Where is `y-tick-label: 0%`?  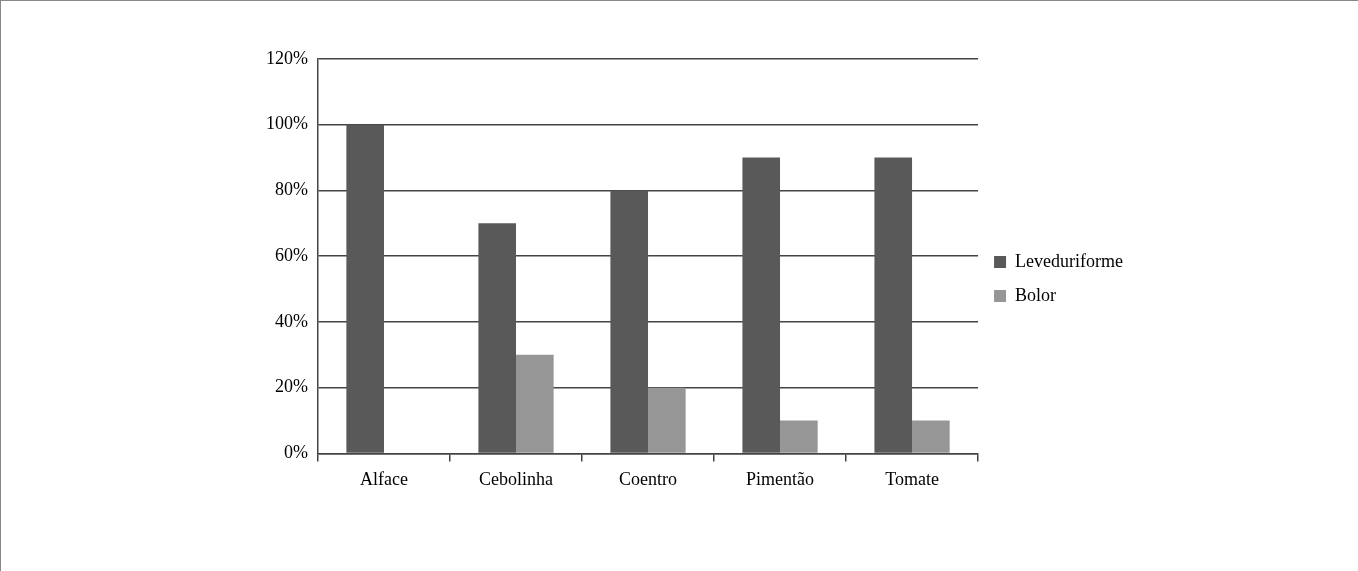
y-tick-label: 0% is located at coordinates (295, 452).